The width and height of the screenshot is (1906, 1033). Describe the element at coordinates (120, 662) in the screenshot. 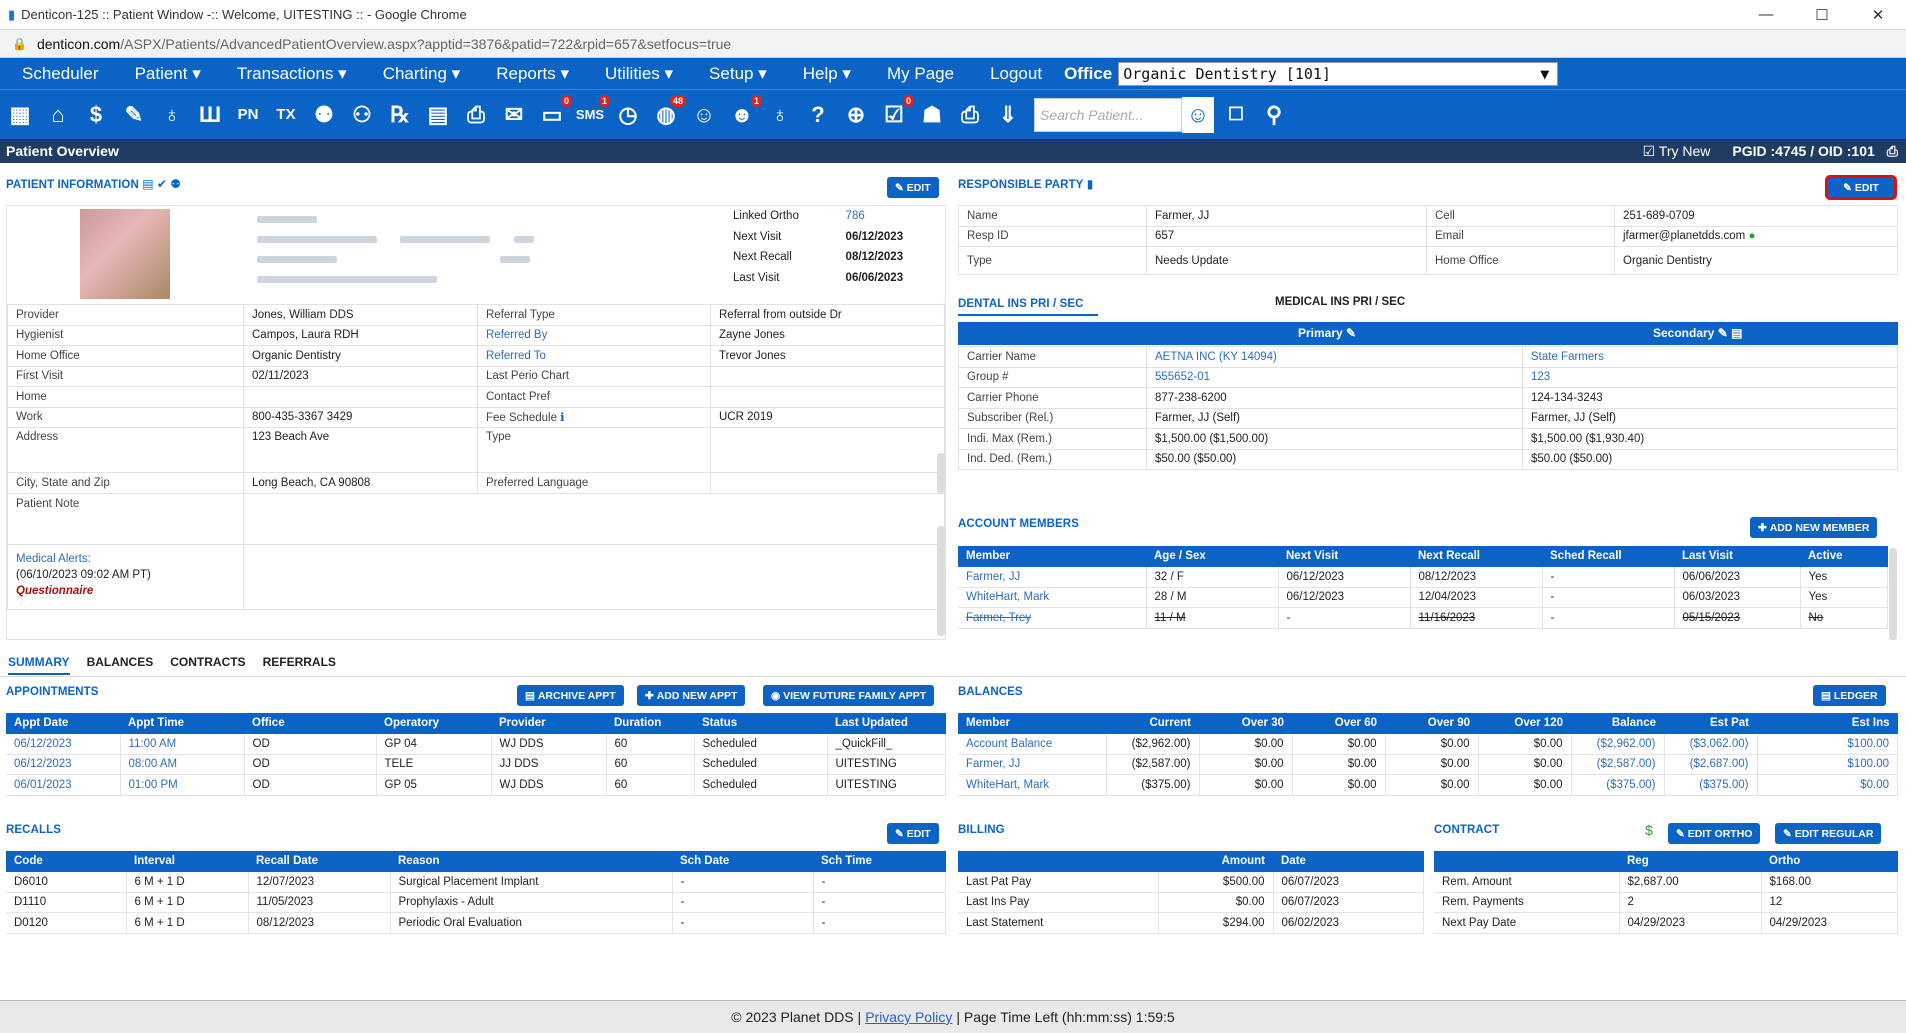

I see `tab-balances: BALANCES` at that location.